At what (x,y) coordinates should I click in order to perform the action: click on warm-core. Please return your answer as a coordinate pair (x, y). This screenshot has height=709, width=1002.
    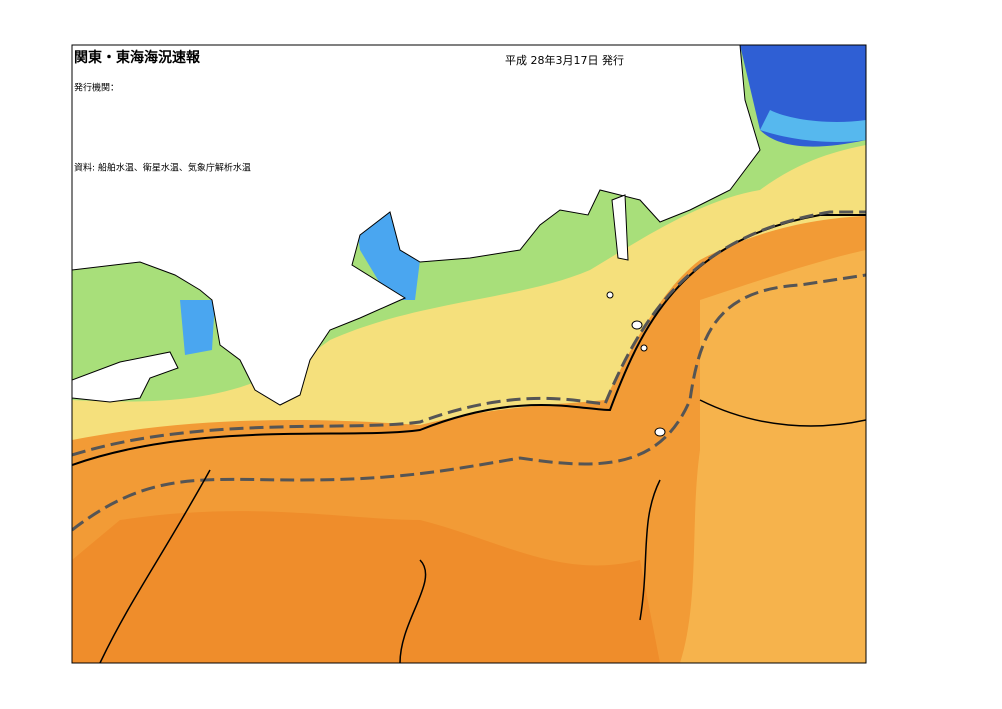
    Looking at the image, I should click on (366, 587).